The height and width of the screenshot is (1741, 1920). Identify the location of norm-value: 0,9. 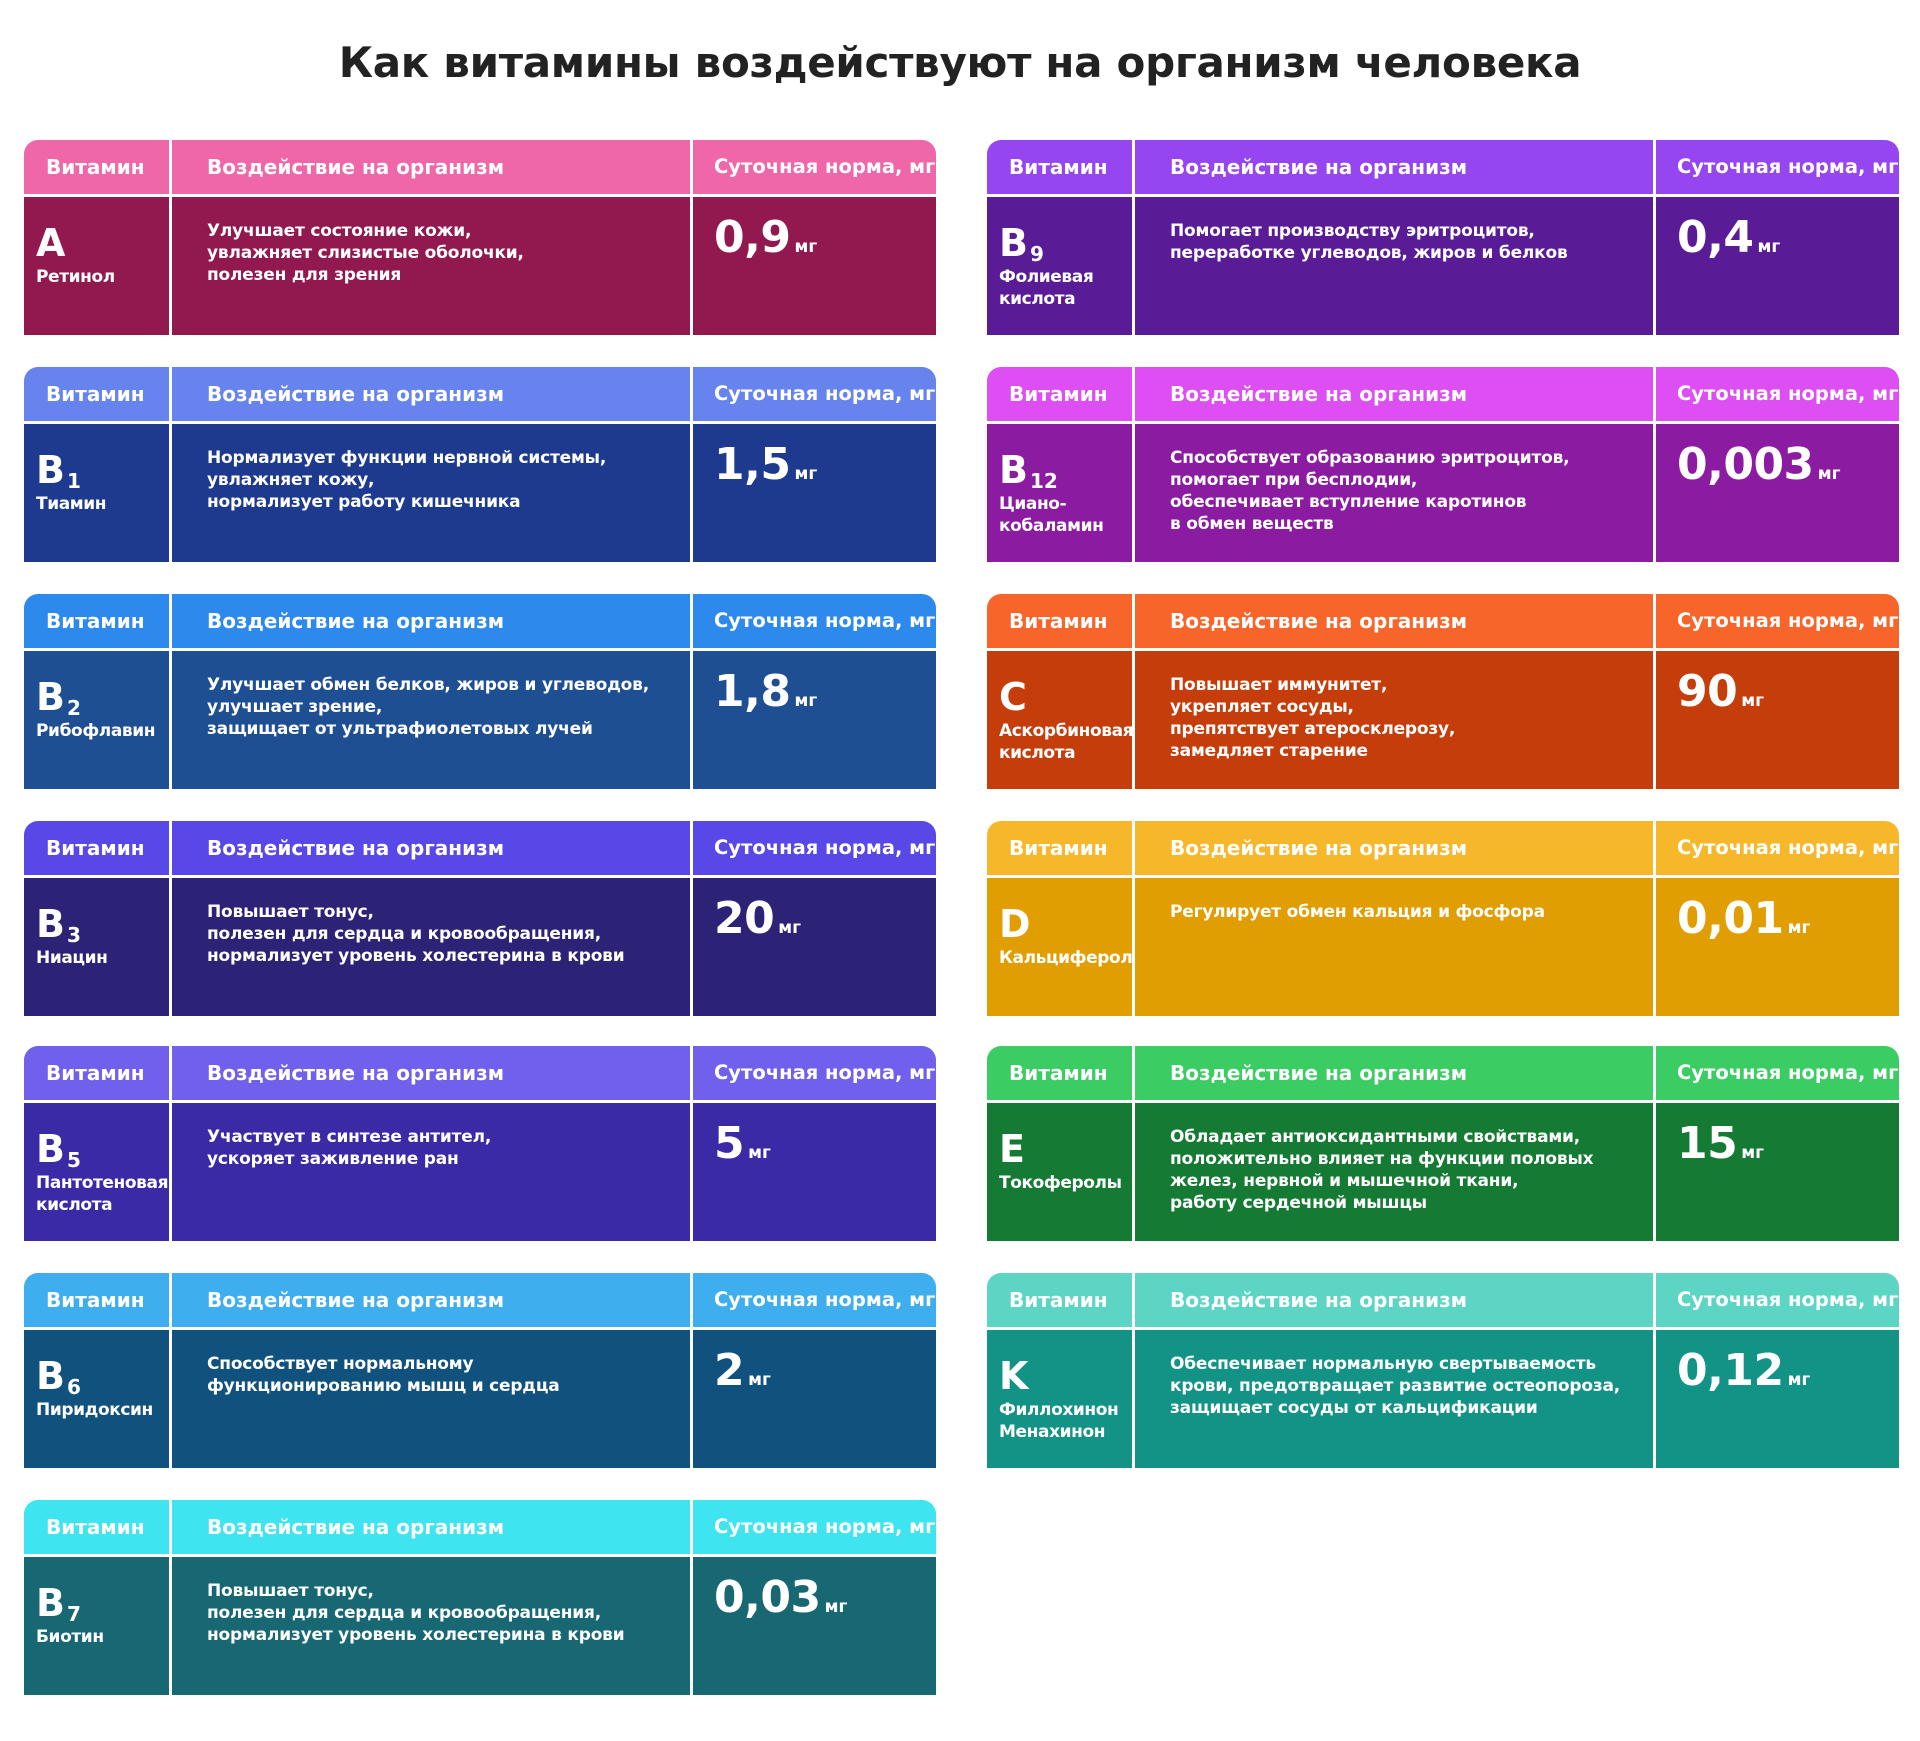
(752, 237).